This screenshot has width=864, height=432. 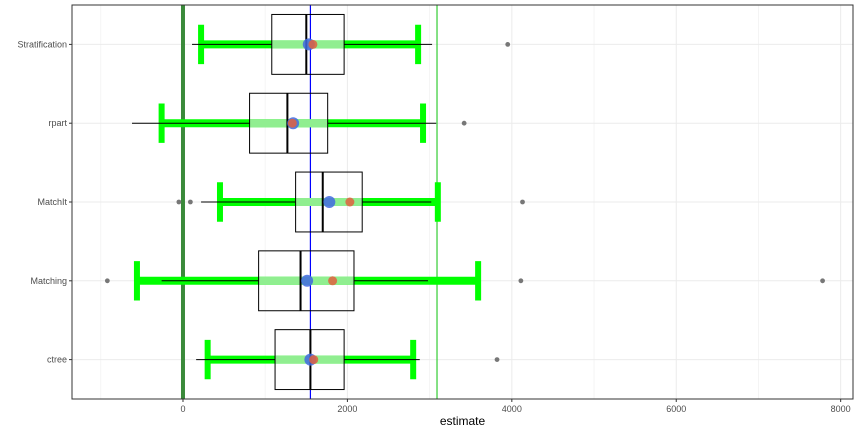 What do you see at coordinates (512, 409) in the screenshot?
I see `x-tick-label: 4000` at bounding box center [512, 409].